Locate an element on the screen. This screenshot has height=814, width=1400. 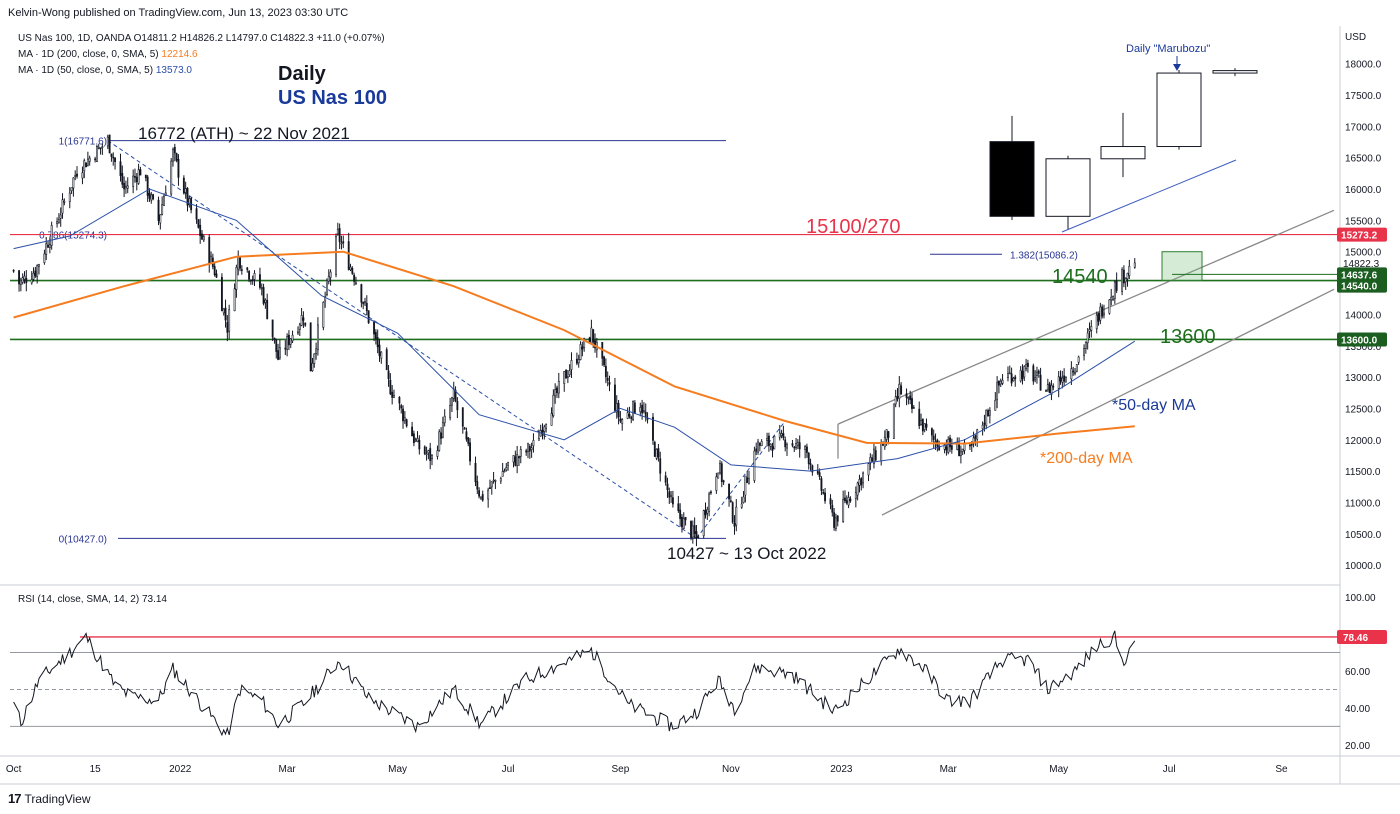
price-tick-label: 17000.0 is located at coordinates (1363, 127).